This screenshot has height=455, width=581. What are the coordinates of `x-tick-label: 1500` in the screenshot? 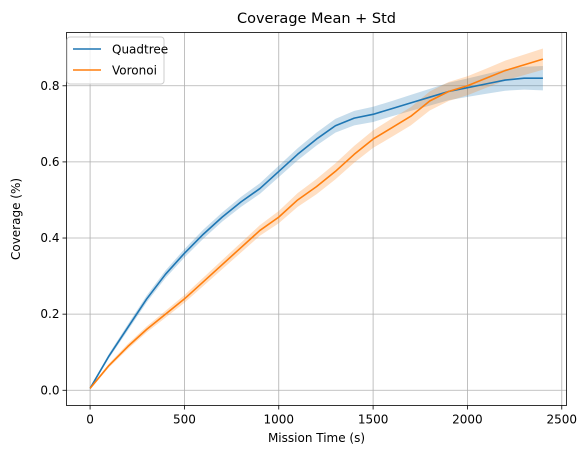 It's located at (373, 420).